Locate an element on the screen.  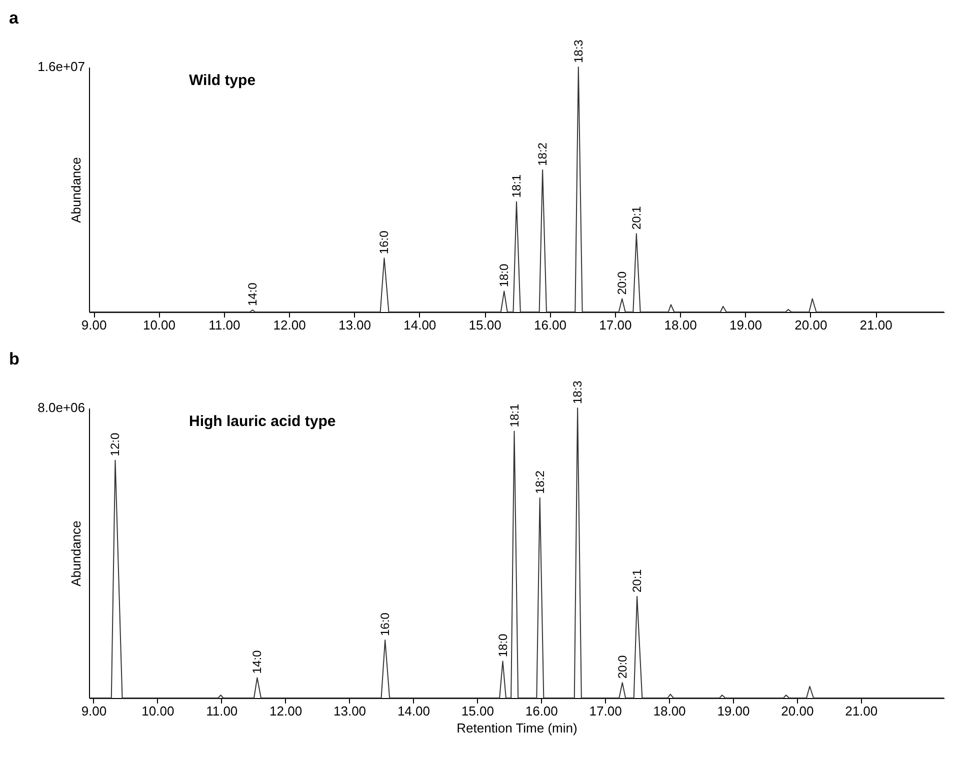
chart-subtitle: Wild type is located at coordinates (222, 80).